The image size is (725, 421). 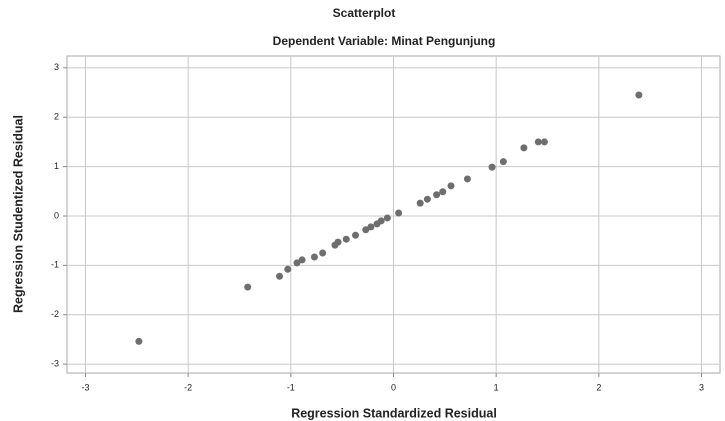 What do you see at coordinates (701, 387) in the screenshot?
I see `x-tick-label: 3` at bounding box center [701, 387].